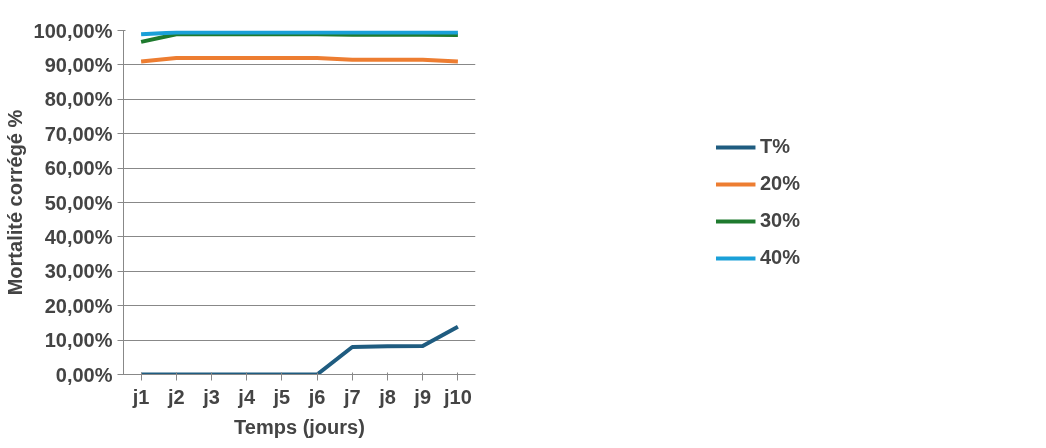 The height and width of the screenshot is (448, 1046). Describe the element at coordinates (84, 374) in the screenshot. I see `y-tick-label: 0,00%` at that location.